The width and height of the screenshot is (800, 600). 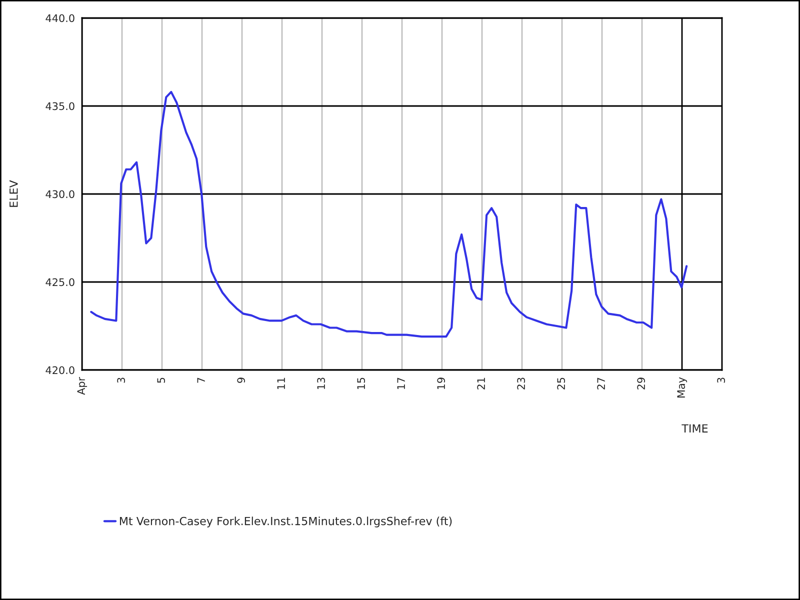 I want to click on y-axis-title: ELEV, so click(x=14, y=193).